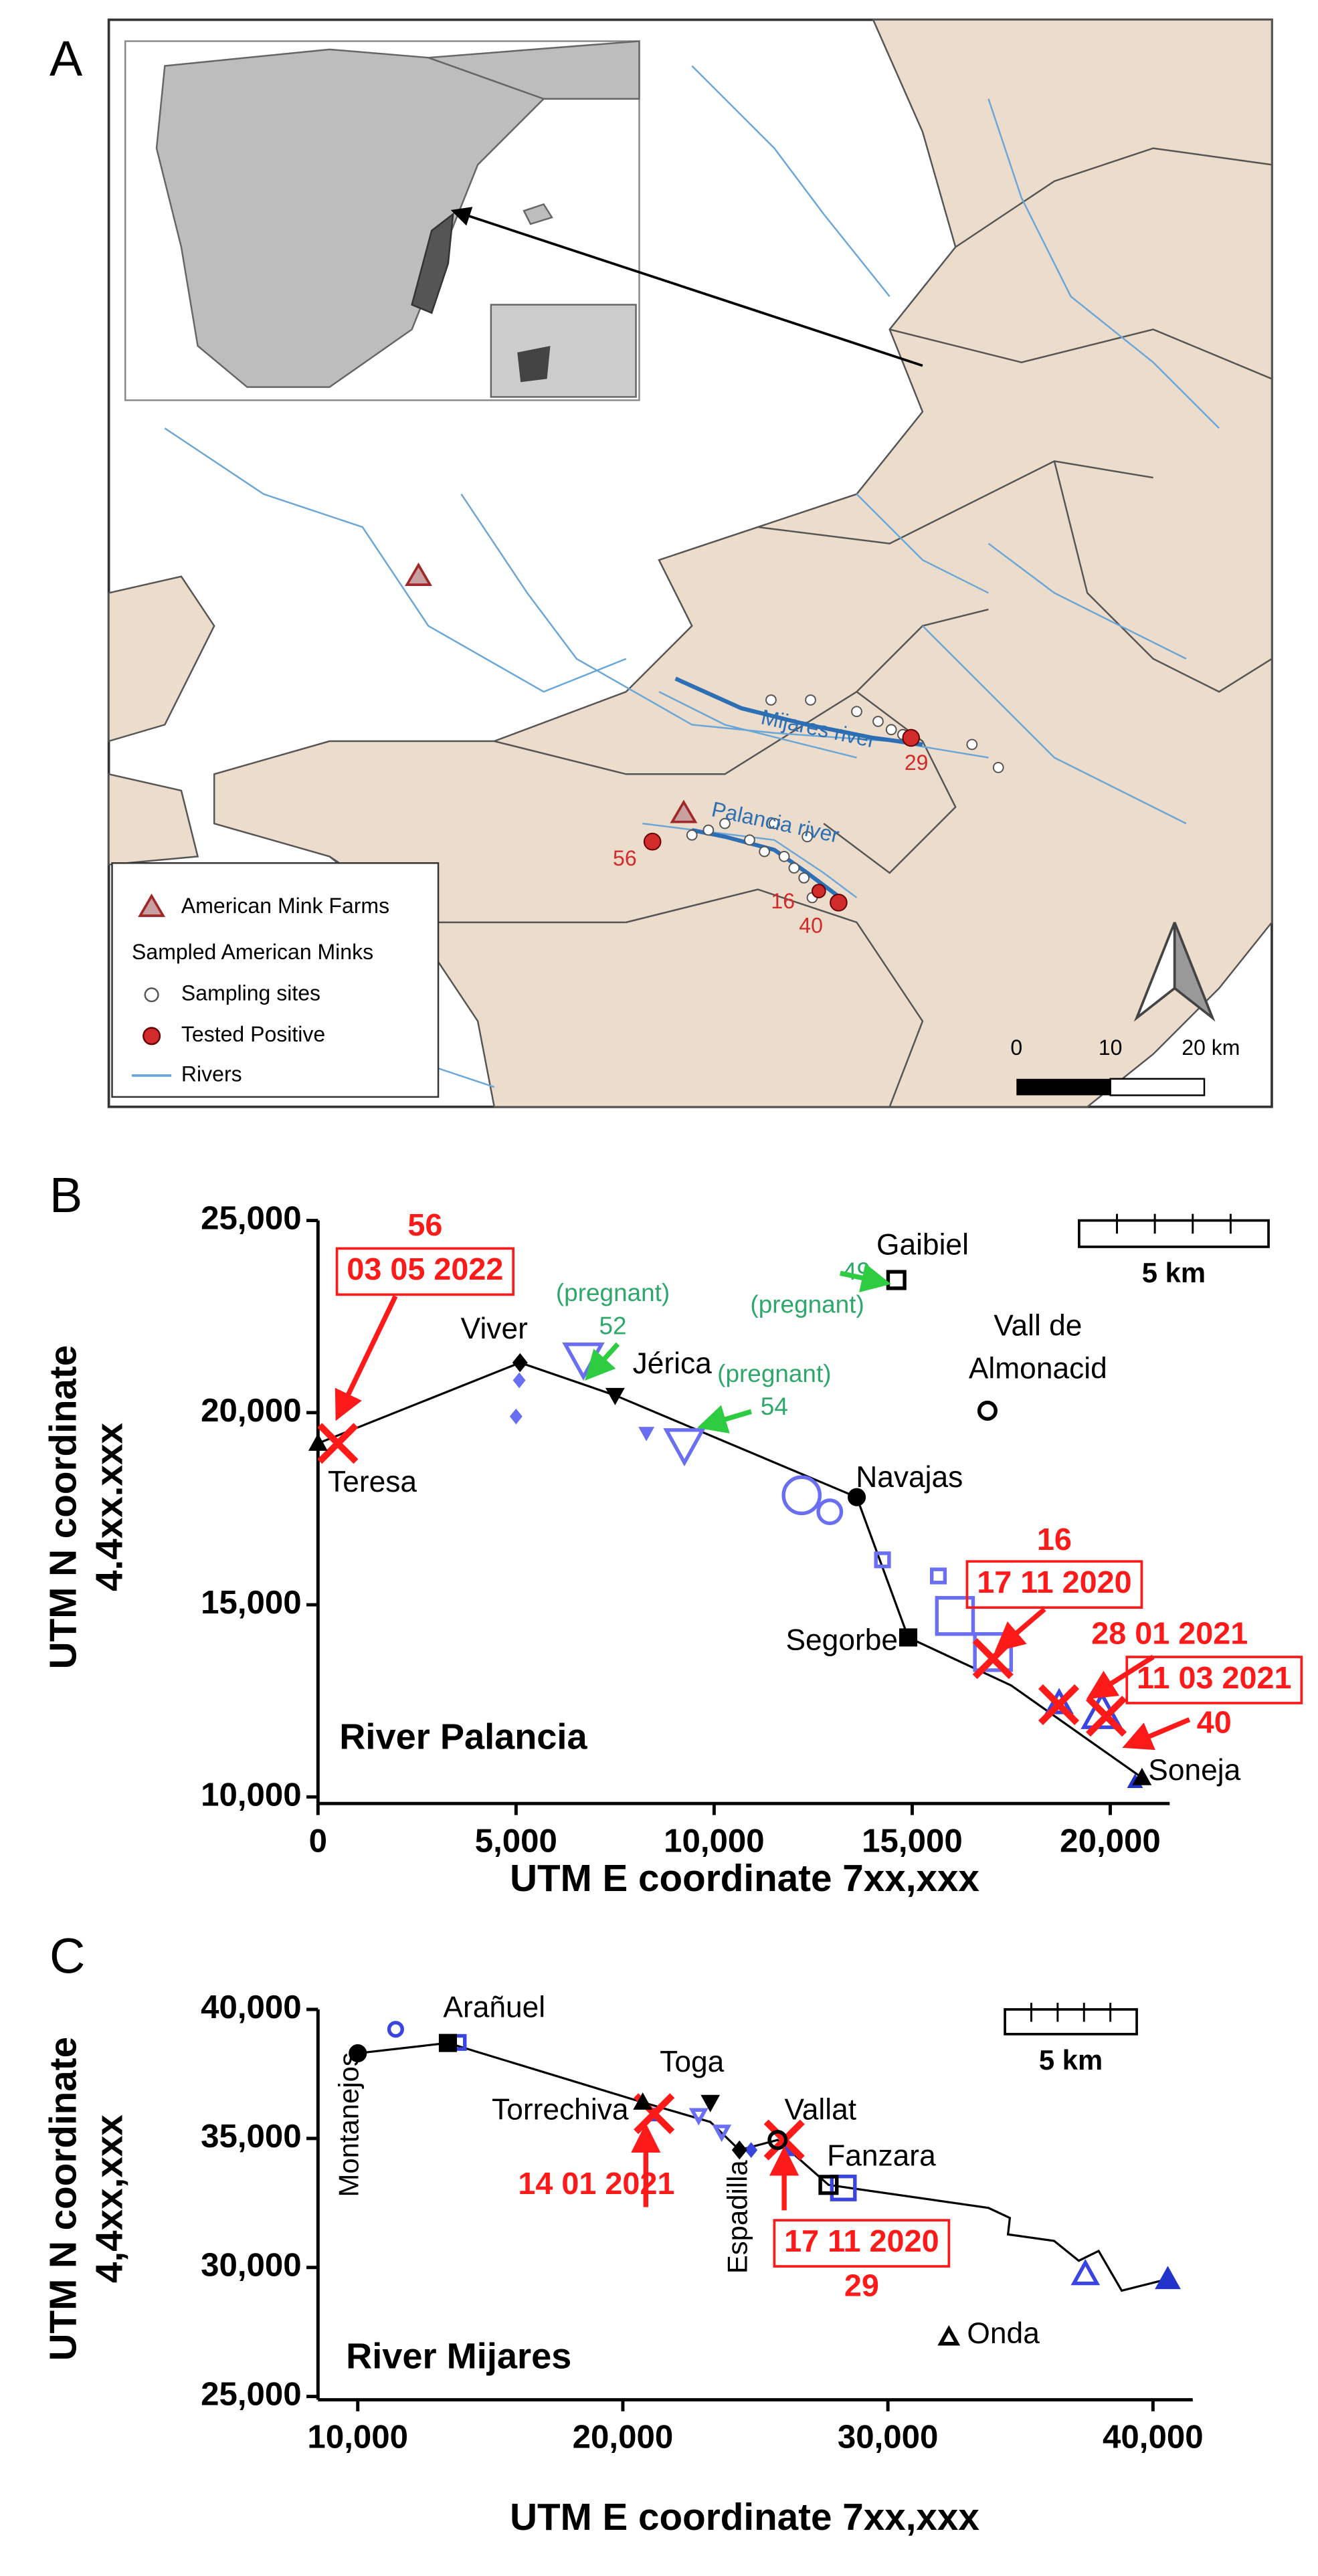 Image resolution: width=1318 pixels, height=2576 pixels. I want to click on annotation: 54, so click(774, 1406).